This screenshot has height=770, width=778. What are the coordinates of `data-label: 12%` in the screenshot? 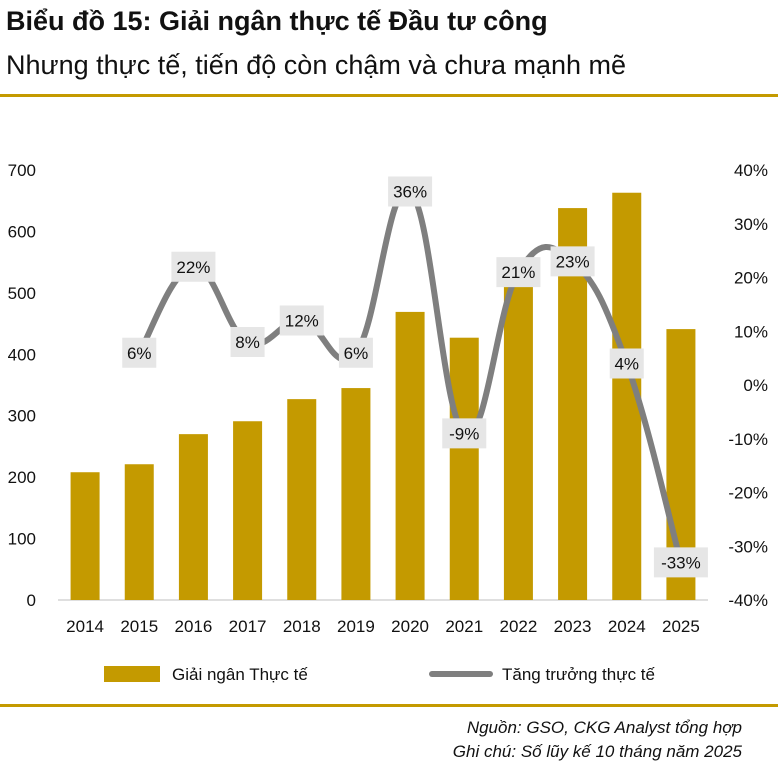 It's located at (302, 321).